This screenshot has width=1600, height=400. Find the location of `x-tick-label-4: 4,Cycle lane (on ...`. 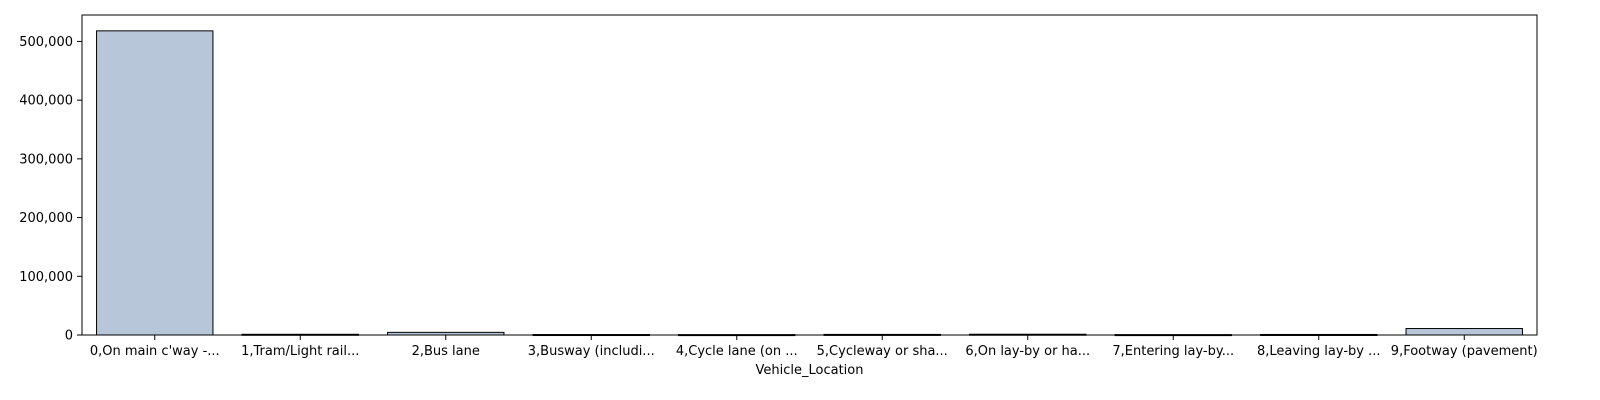

x-tick-label-4: 4,Cycle lane (on ... is located at coordinates (737, 351).